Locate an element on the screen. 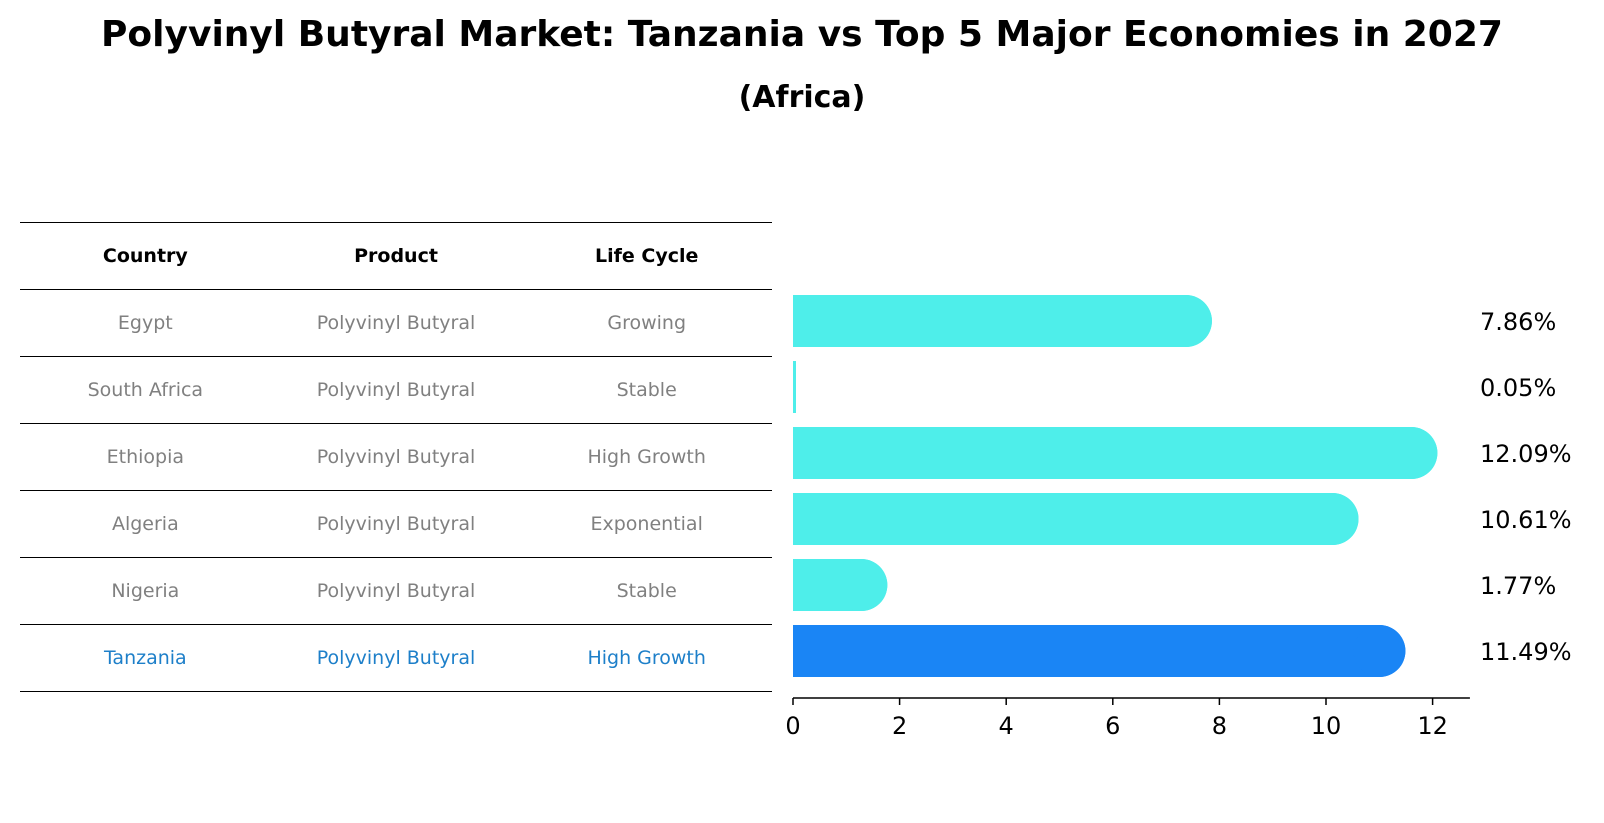  table-row: Ethiopia Polyvinyl Butyral High Growth is located at coordinates (396, 456).